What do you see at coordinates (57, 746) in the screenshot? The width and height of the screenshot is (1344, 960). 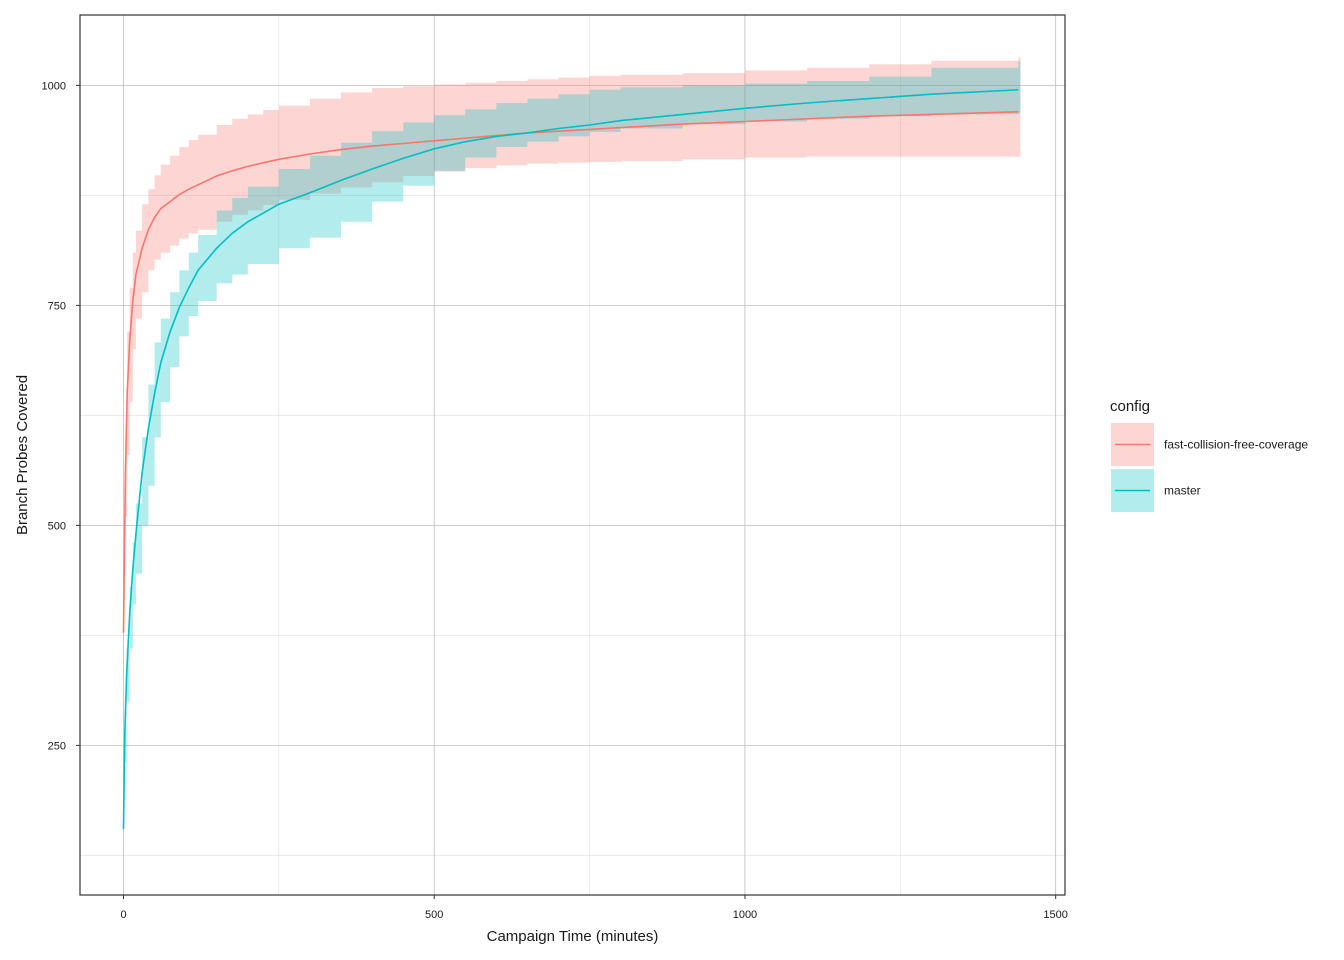 I see `y-tick-label: 250` at bounding box center [57, 746].